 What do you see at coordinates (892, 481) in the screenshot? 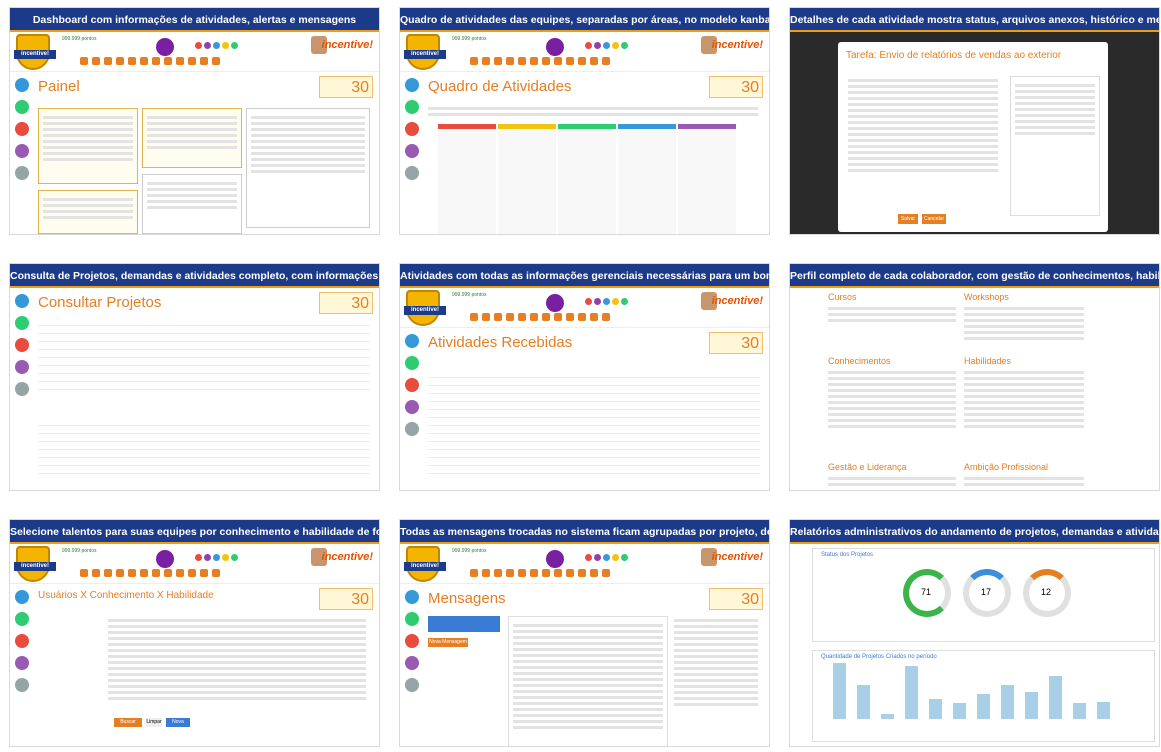
I see `gestao-list` at bounding box center [892, 481].